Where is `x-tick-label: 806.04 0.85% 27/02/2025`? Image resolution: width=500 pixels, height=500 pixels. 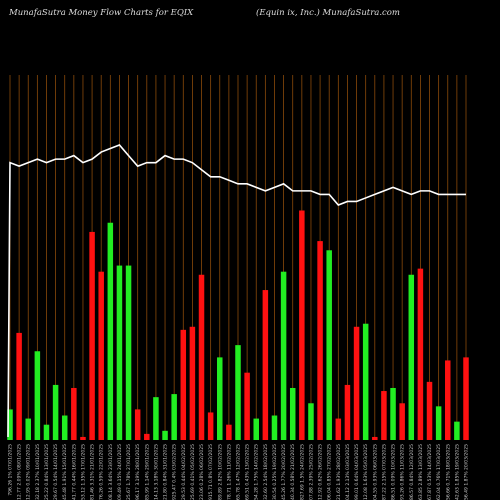
x-tick-label: 806.04 0.85% 27/02/2025 is located at coordinates (330, 472).